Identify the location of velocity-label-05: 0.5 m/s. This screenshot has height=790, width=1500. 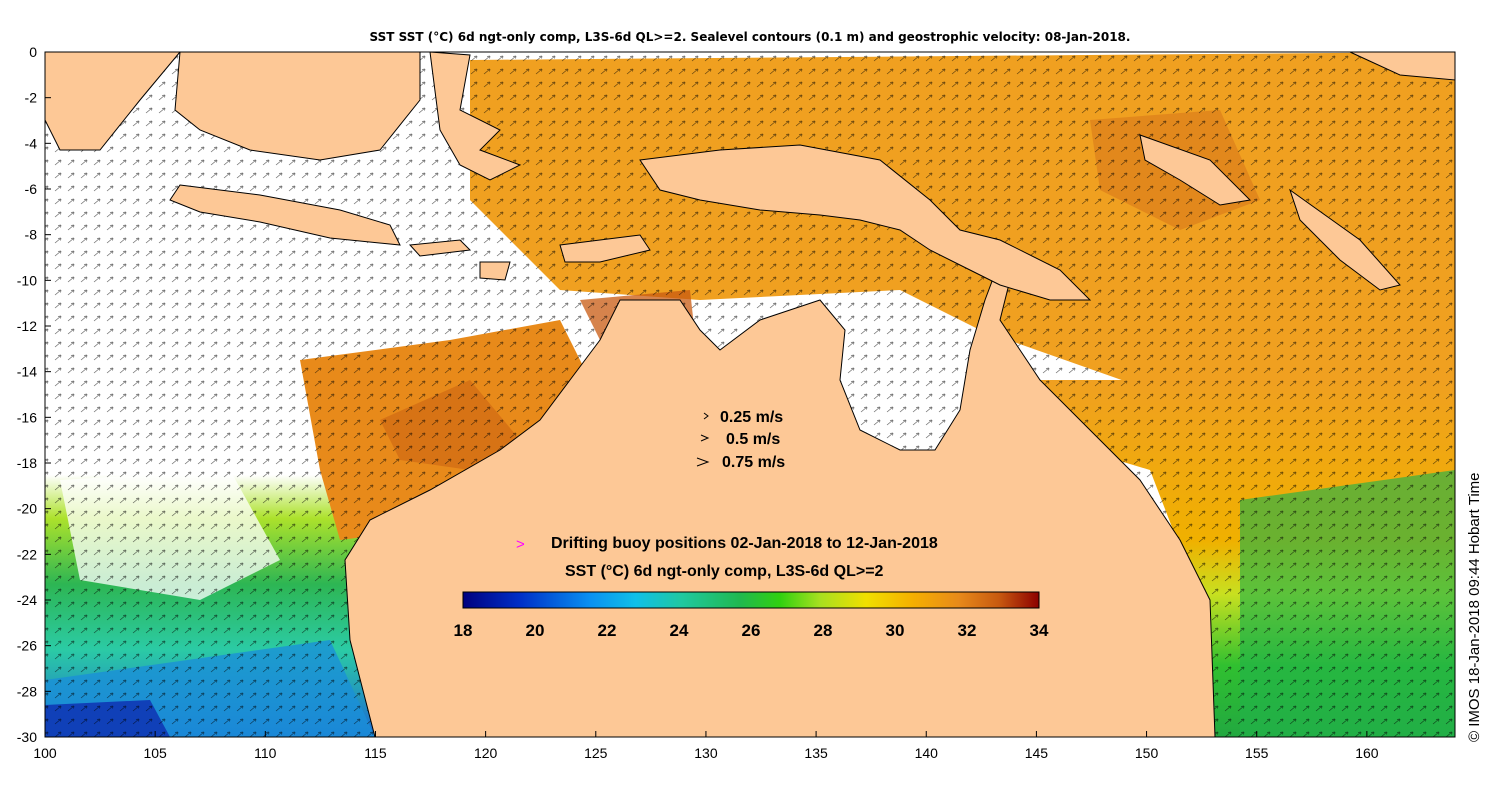
(753, 439).